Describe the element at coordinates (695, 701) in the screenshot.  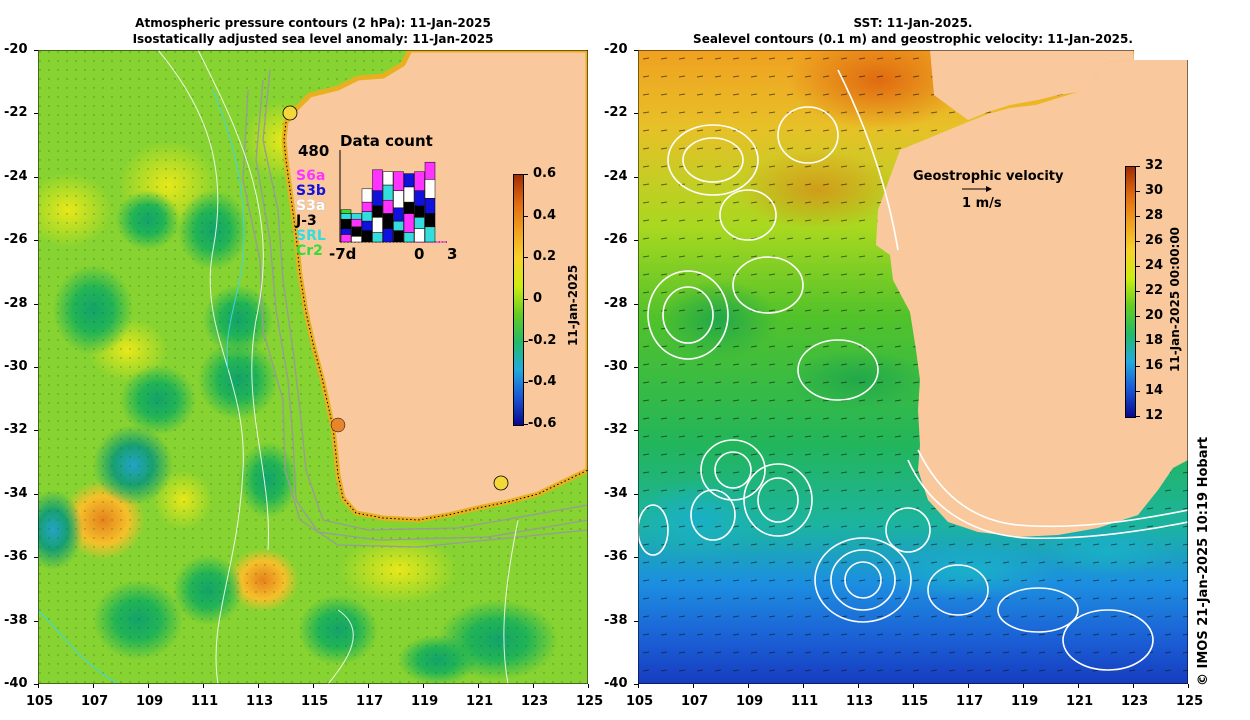
I see `right-x-tick-label: 107` at that location.